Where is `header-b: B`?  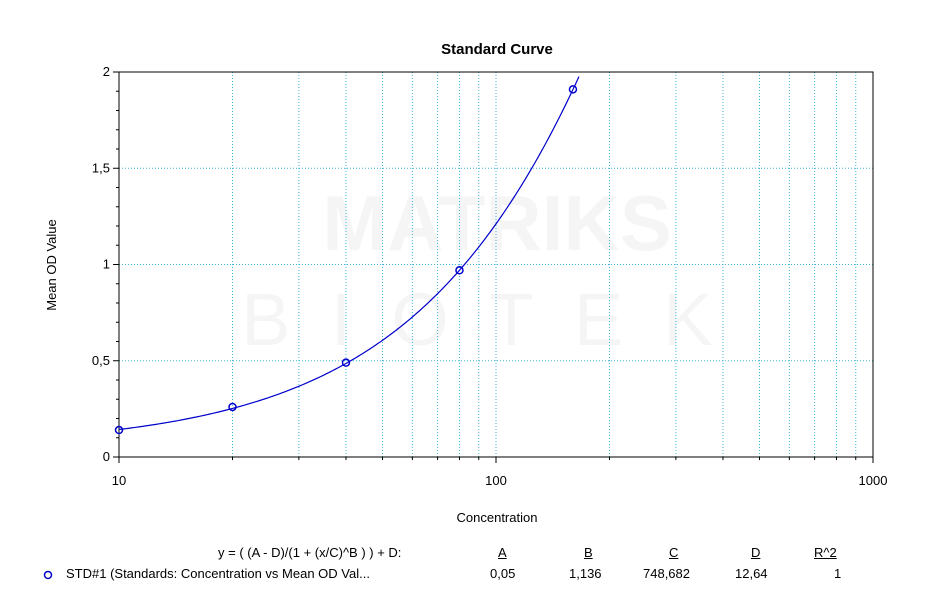
header-b: B is located at coordinates (588, 552).